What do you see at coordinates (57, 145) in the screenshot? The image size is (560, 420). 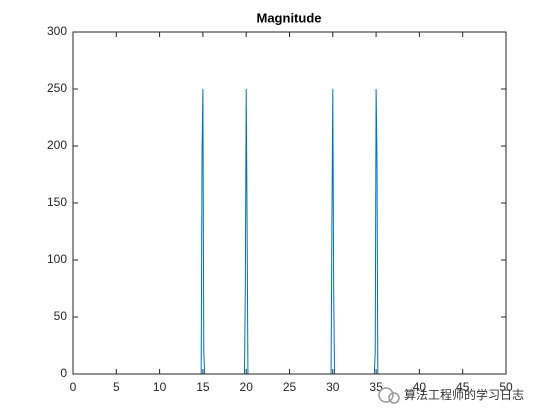 I see `y-tick-label: 200` at bounding box center [57, 145].